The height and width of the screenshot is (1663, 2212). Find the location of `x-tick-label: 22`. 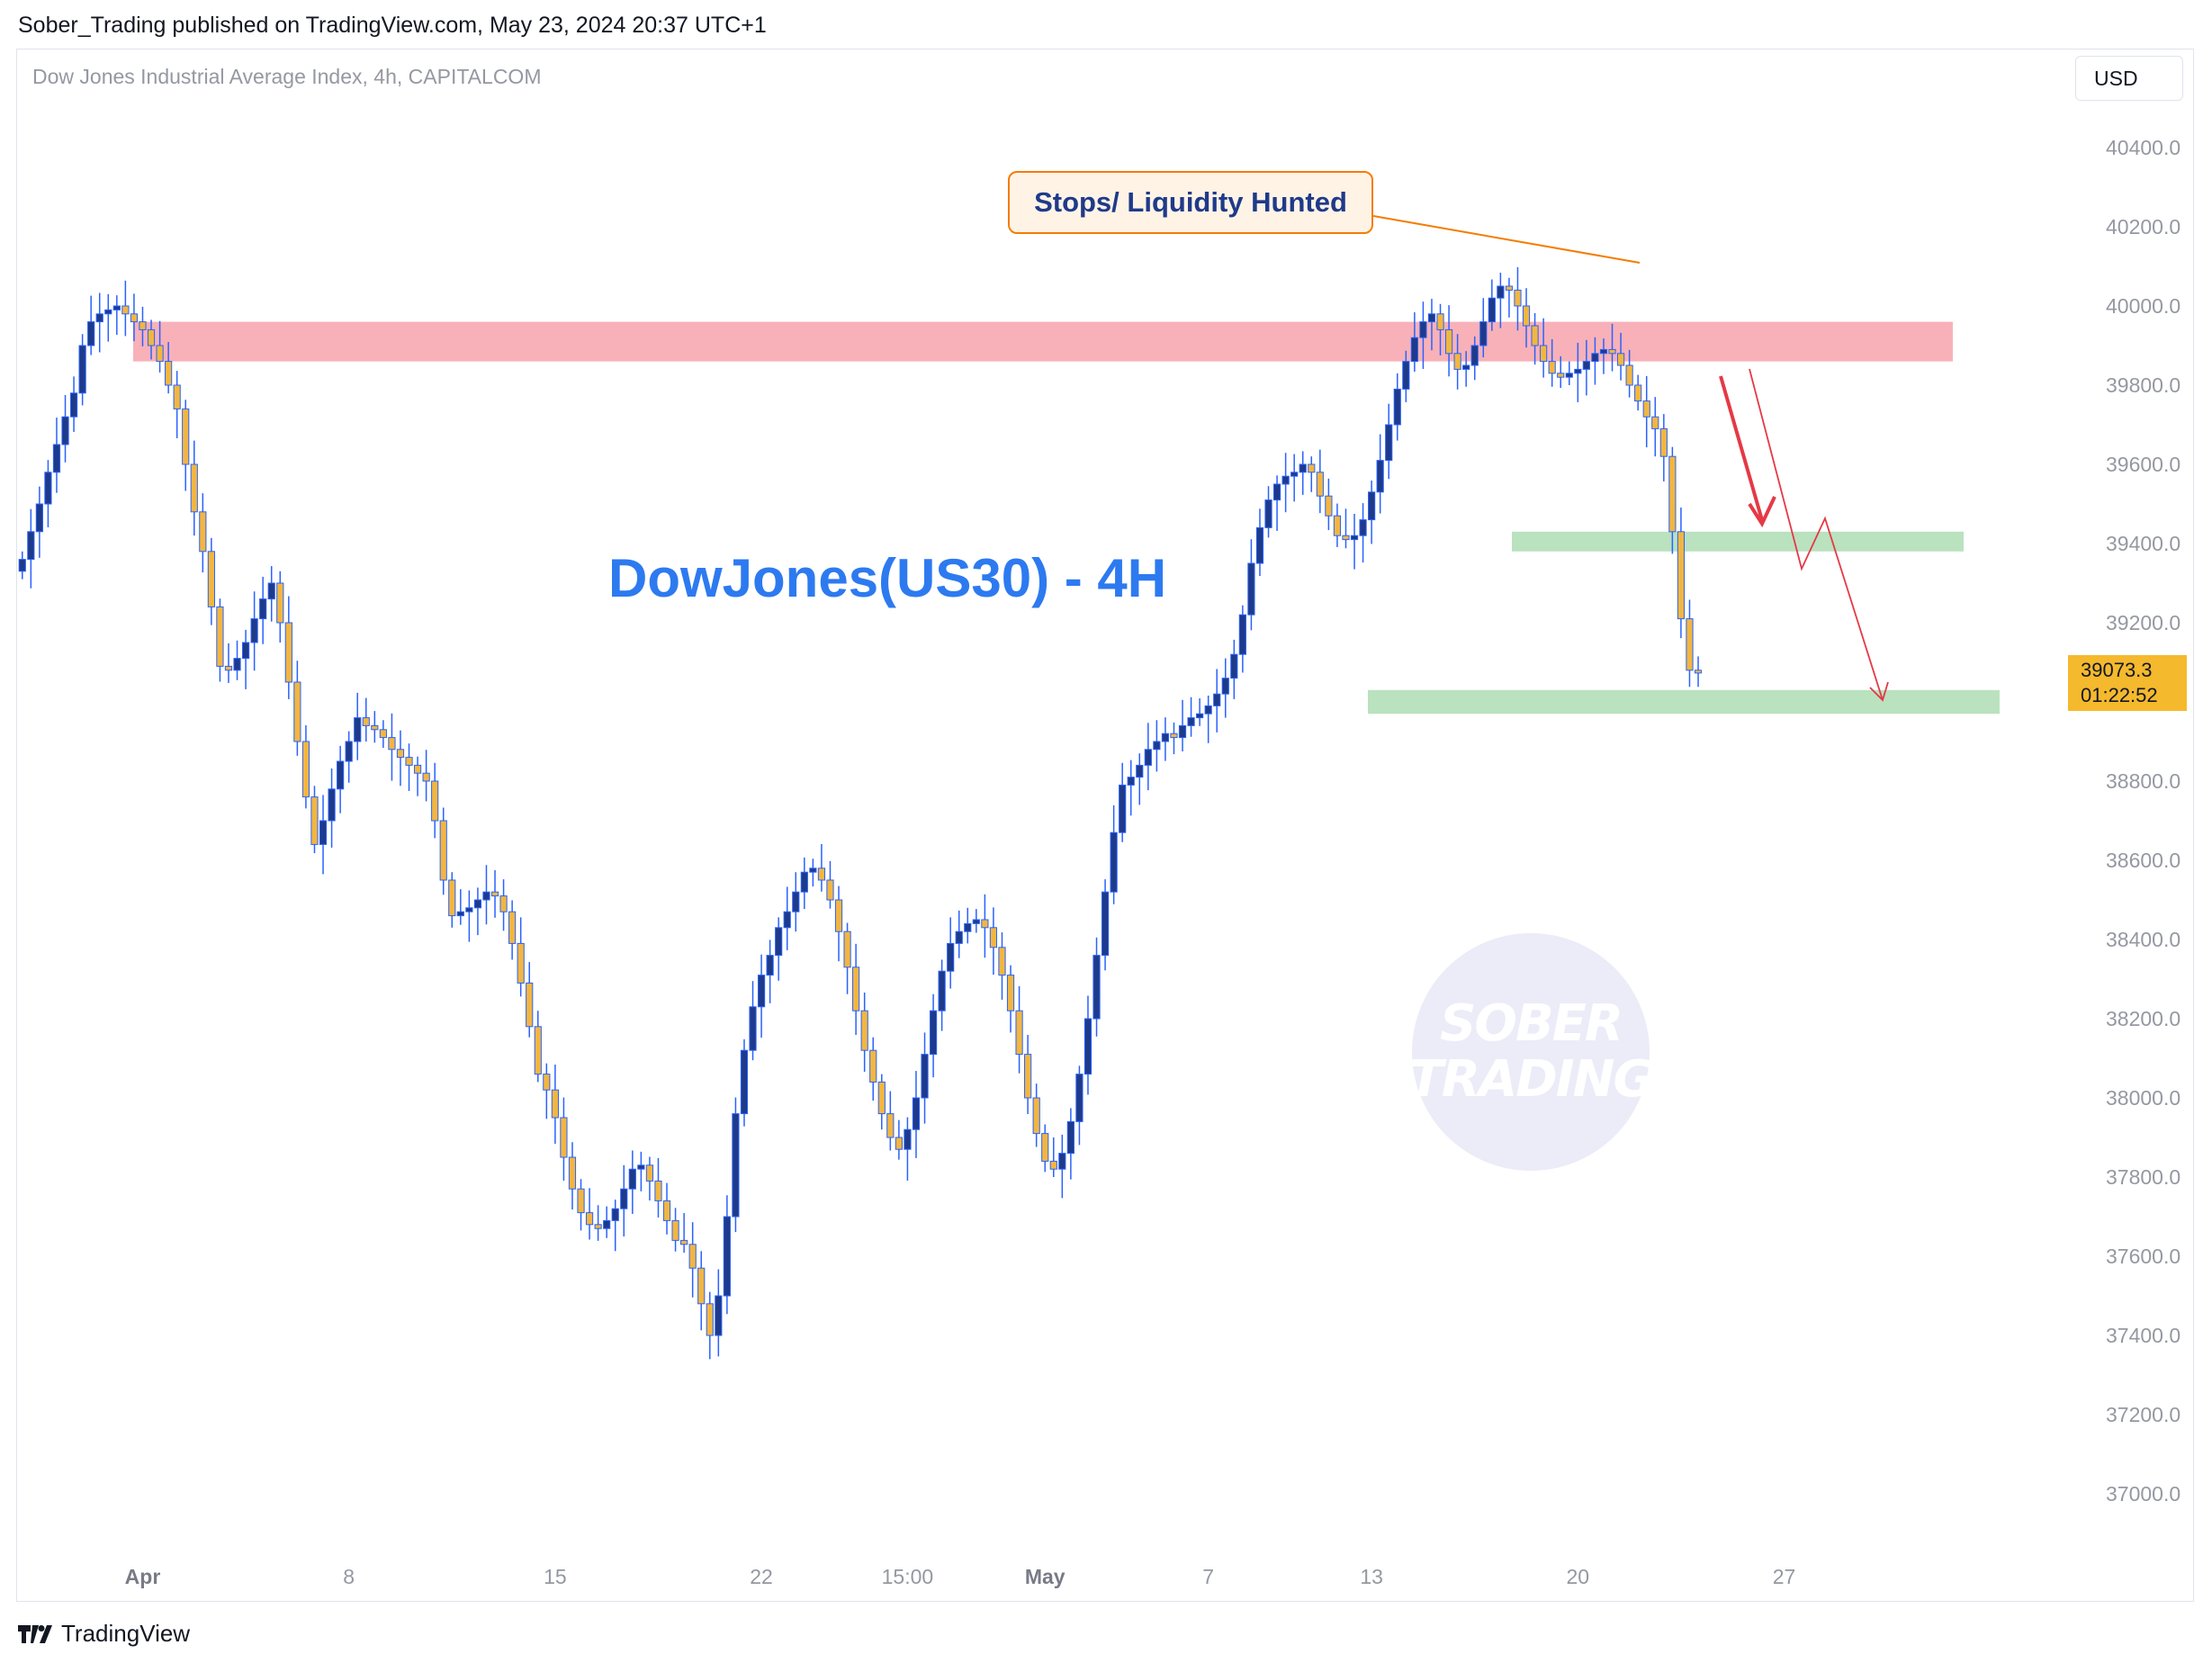

x-tick-label: 22 is located at coordinates (761, 1576).